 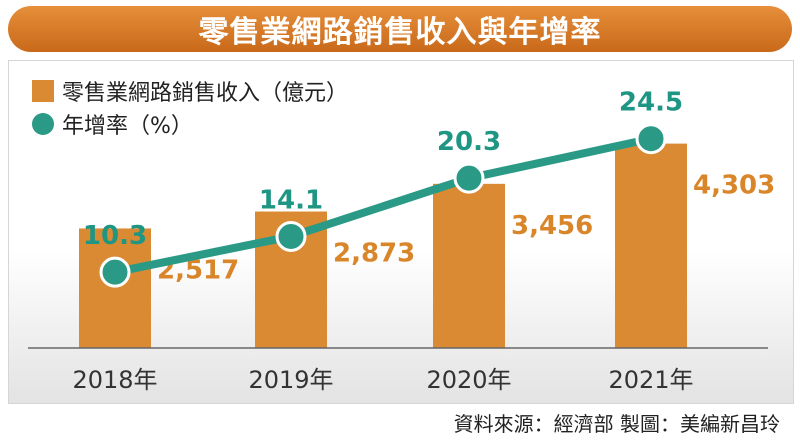 What do you see at coordinates (374, 254) in the screenshot?
I see `bar-value-label: 2,873` at bounding box center [374, 254].